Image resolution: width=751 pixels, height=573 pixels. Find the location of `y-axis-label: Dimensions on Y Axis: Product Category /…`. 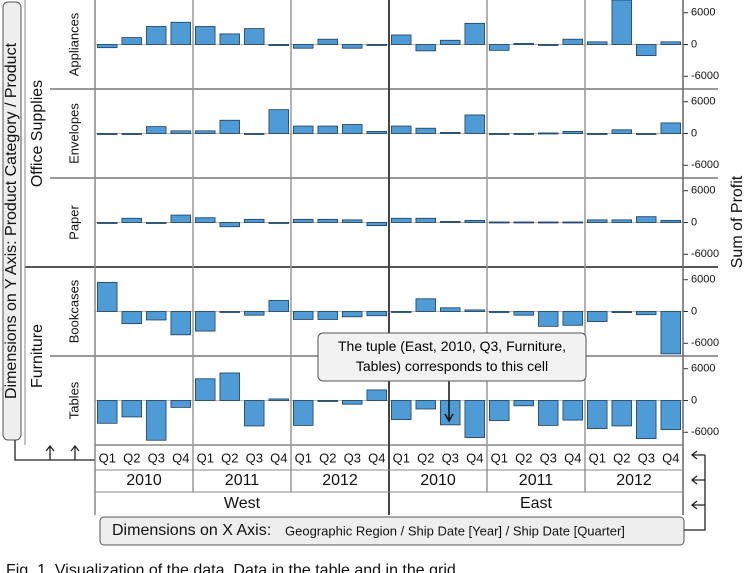

y-axis-label: Dimensions on Y Axis: Product Category /… is located at coordinates (11, 220).